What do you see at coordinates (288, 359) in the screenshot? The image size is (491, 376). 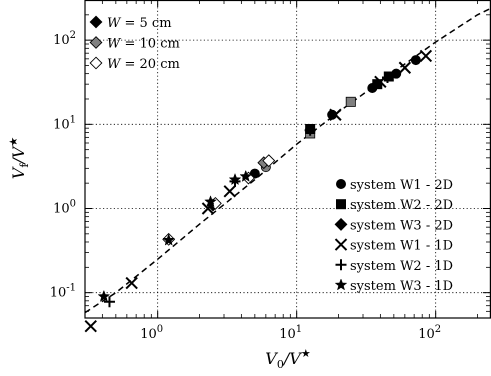 I see `x-axis-title: V0/V★` at bounding box center [288, 359].